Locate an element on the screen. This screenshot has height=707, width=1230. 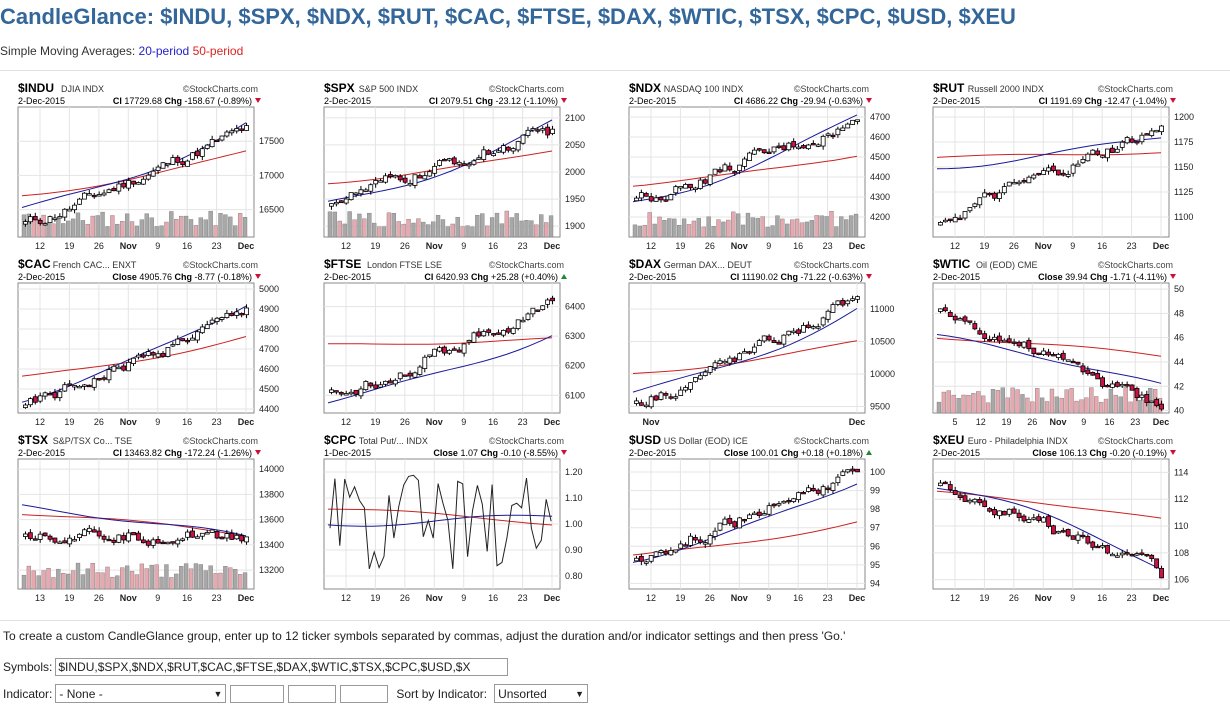
chart-name: NASDAQ 100 INDX is located at coordinates (704, 89).